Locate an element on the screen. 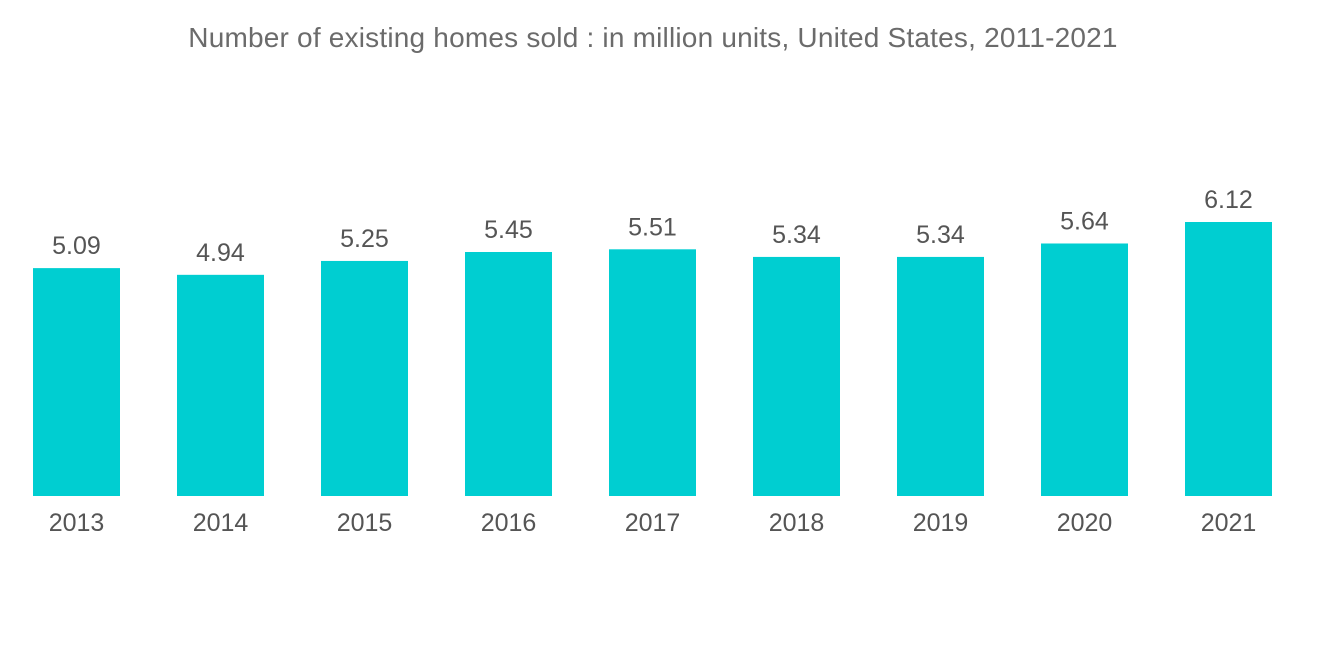  bar-2018 is located at coordinates (796, 376).